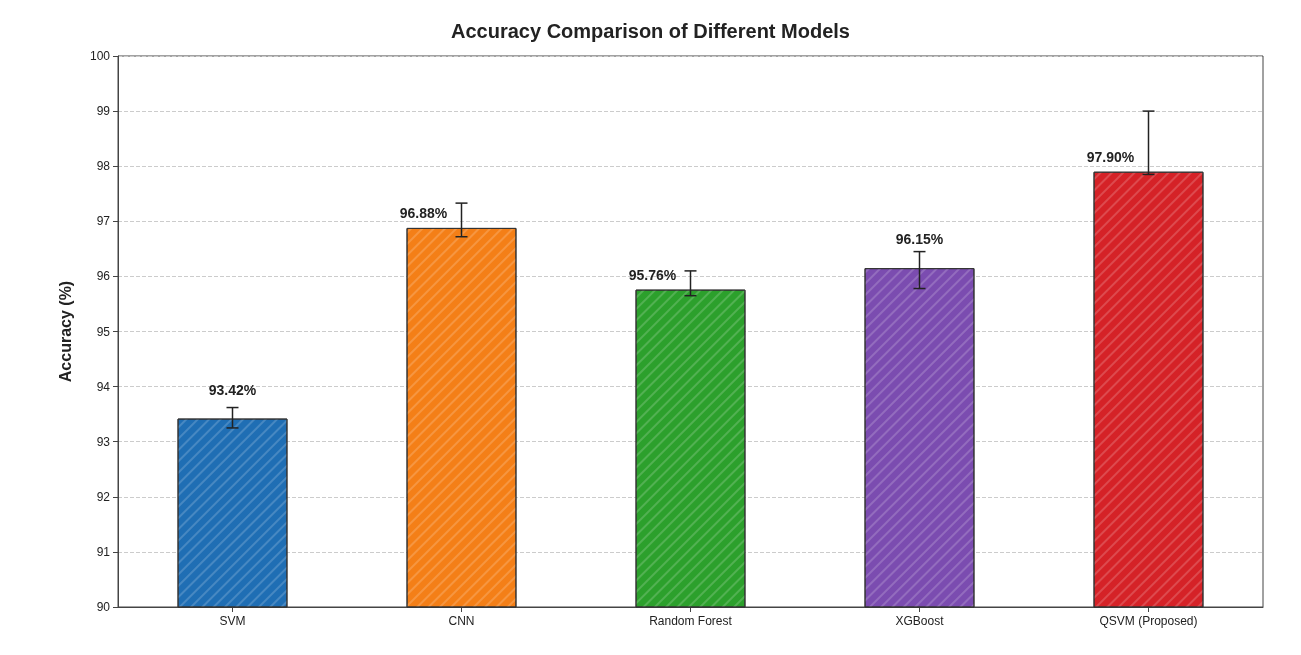 The height and width of the screenshot is (655, 1301). Describe the element at coordinates (103, 496) in the screenshot. I see `y-tick-label: 92` at that location.